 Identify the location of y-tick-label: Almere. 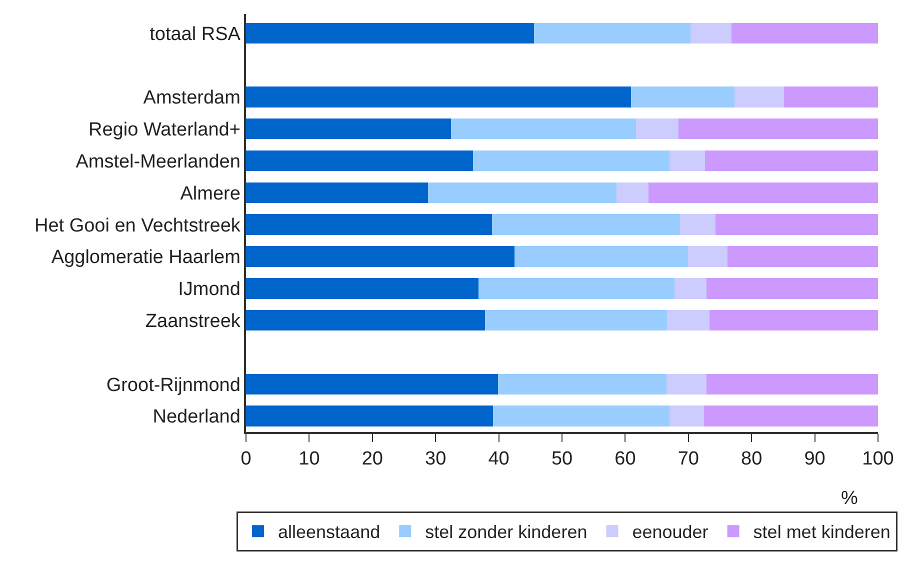
(210, 193).